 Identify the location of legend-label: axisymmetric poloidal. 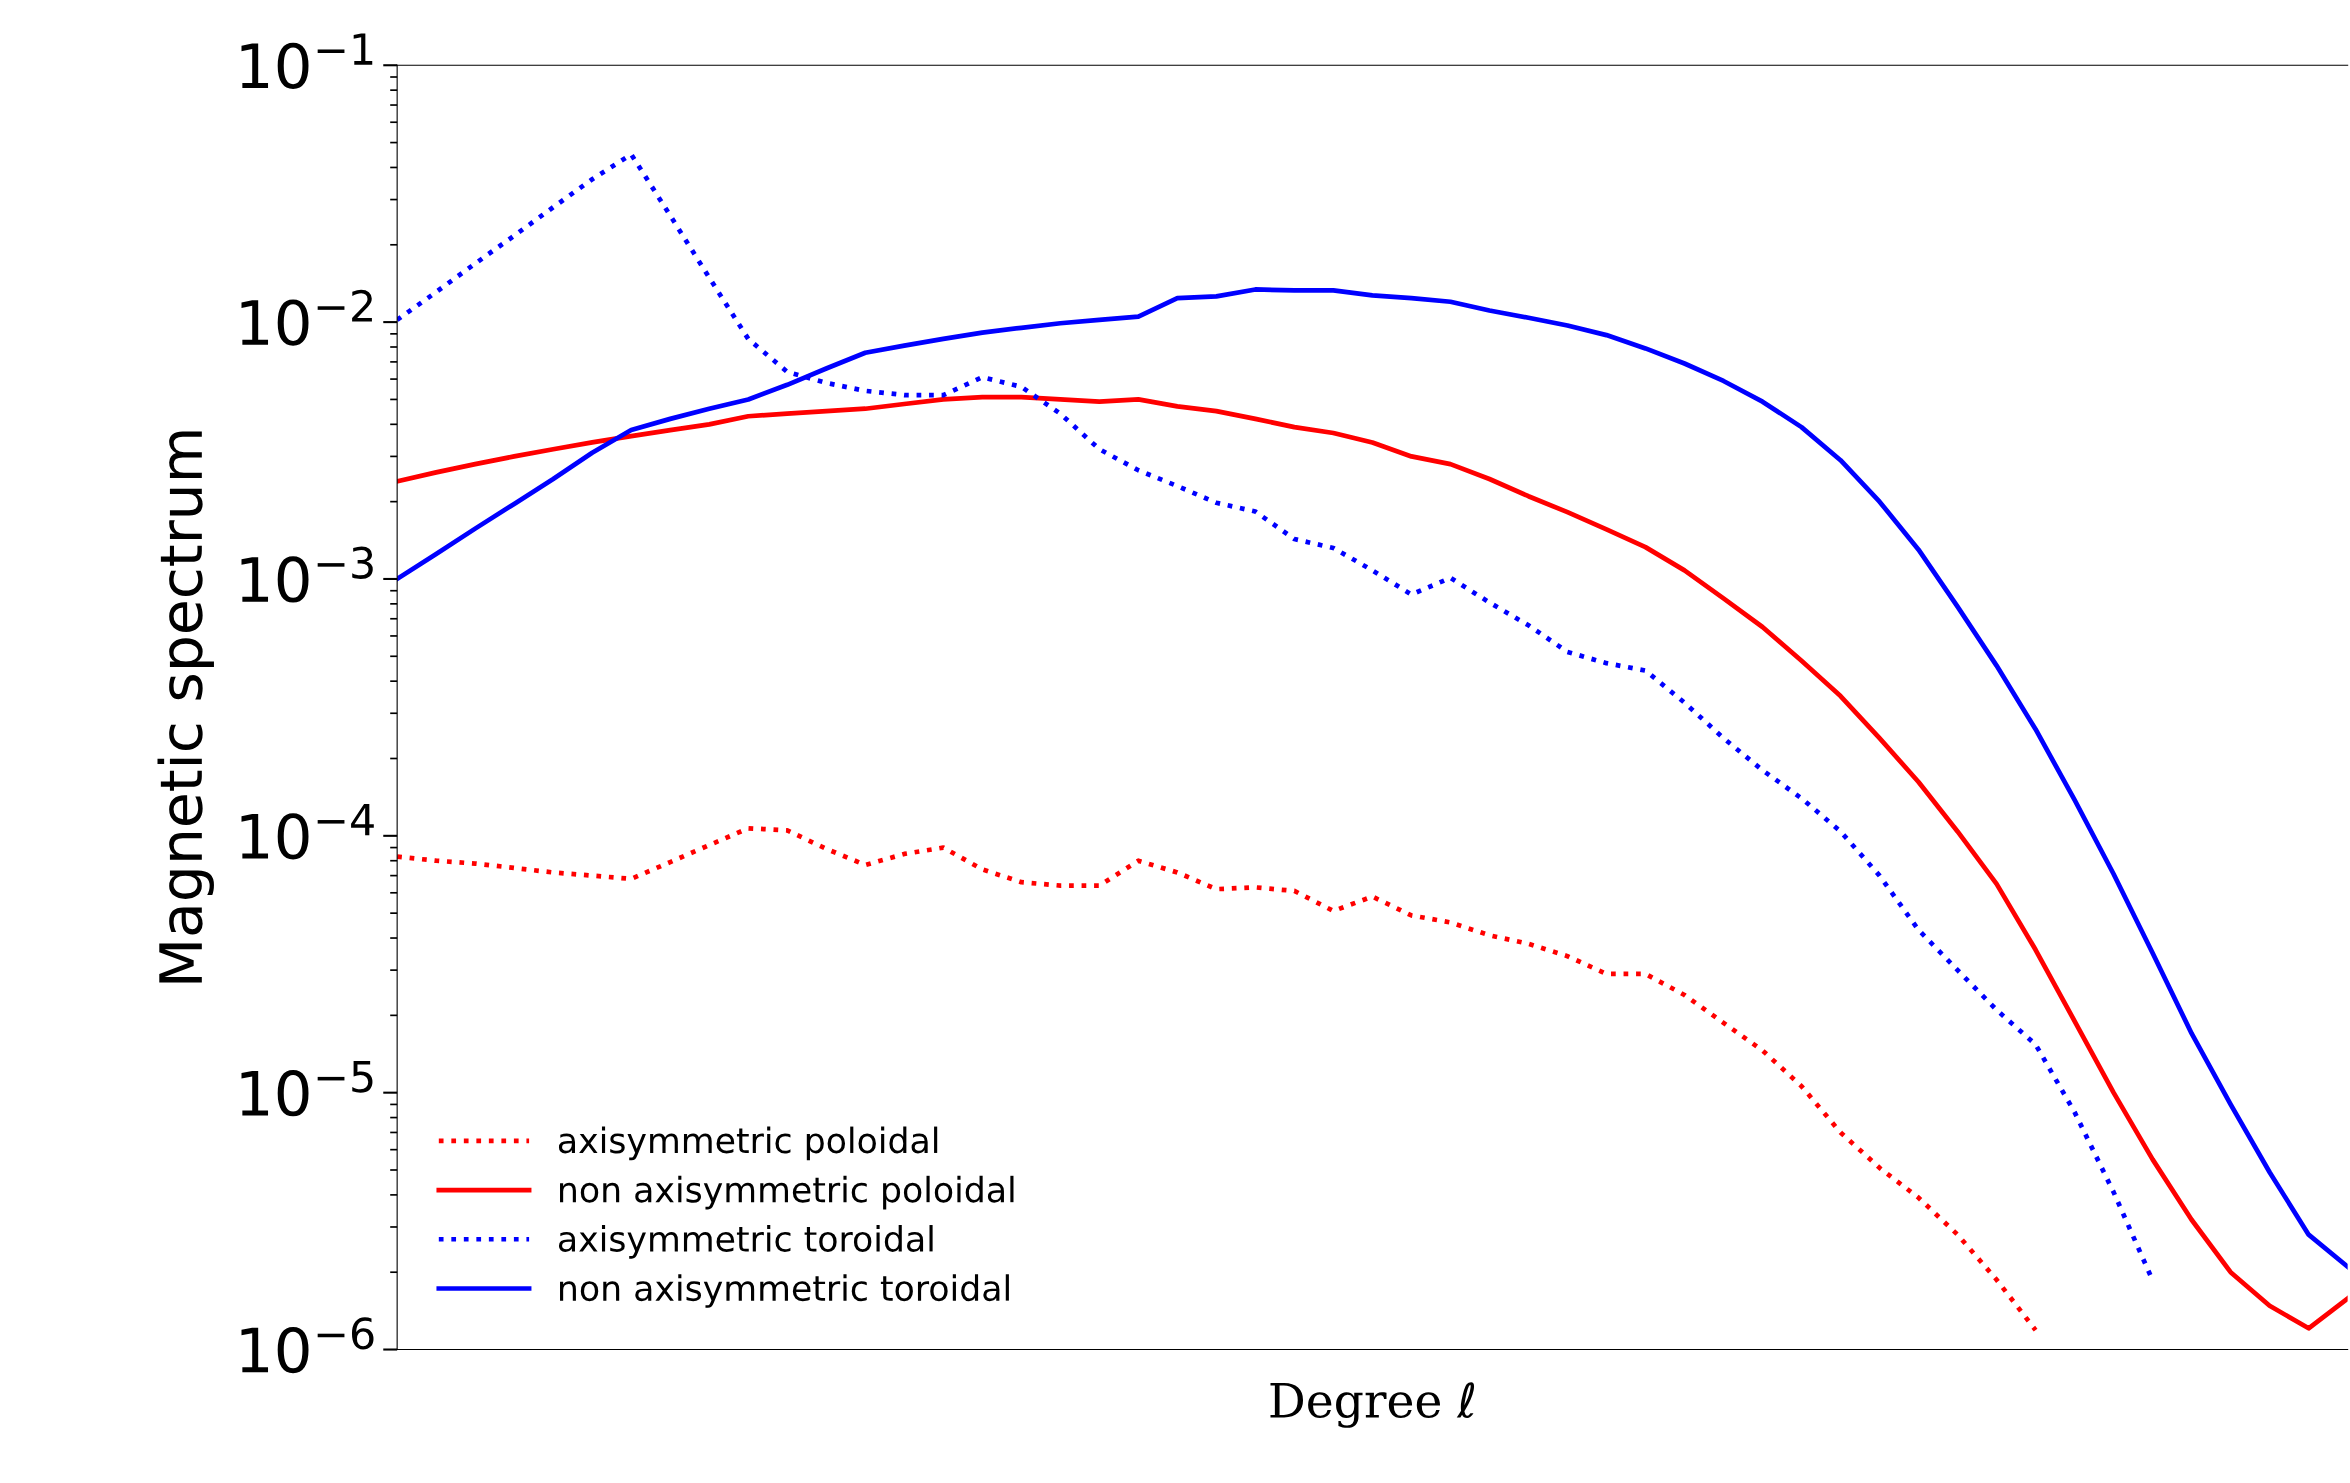
(748, 1143).